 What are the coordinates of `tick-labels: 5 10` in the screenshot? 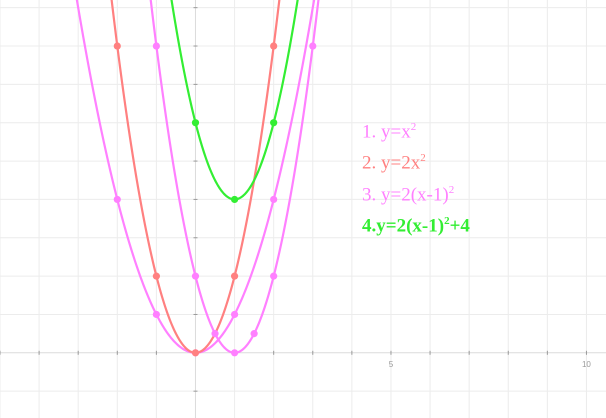 It's located at (490, 364).